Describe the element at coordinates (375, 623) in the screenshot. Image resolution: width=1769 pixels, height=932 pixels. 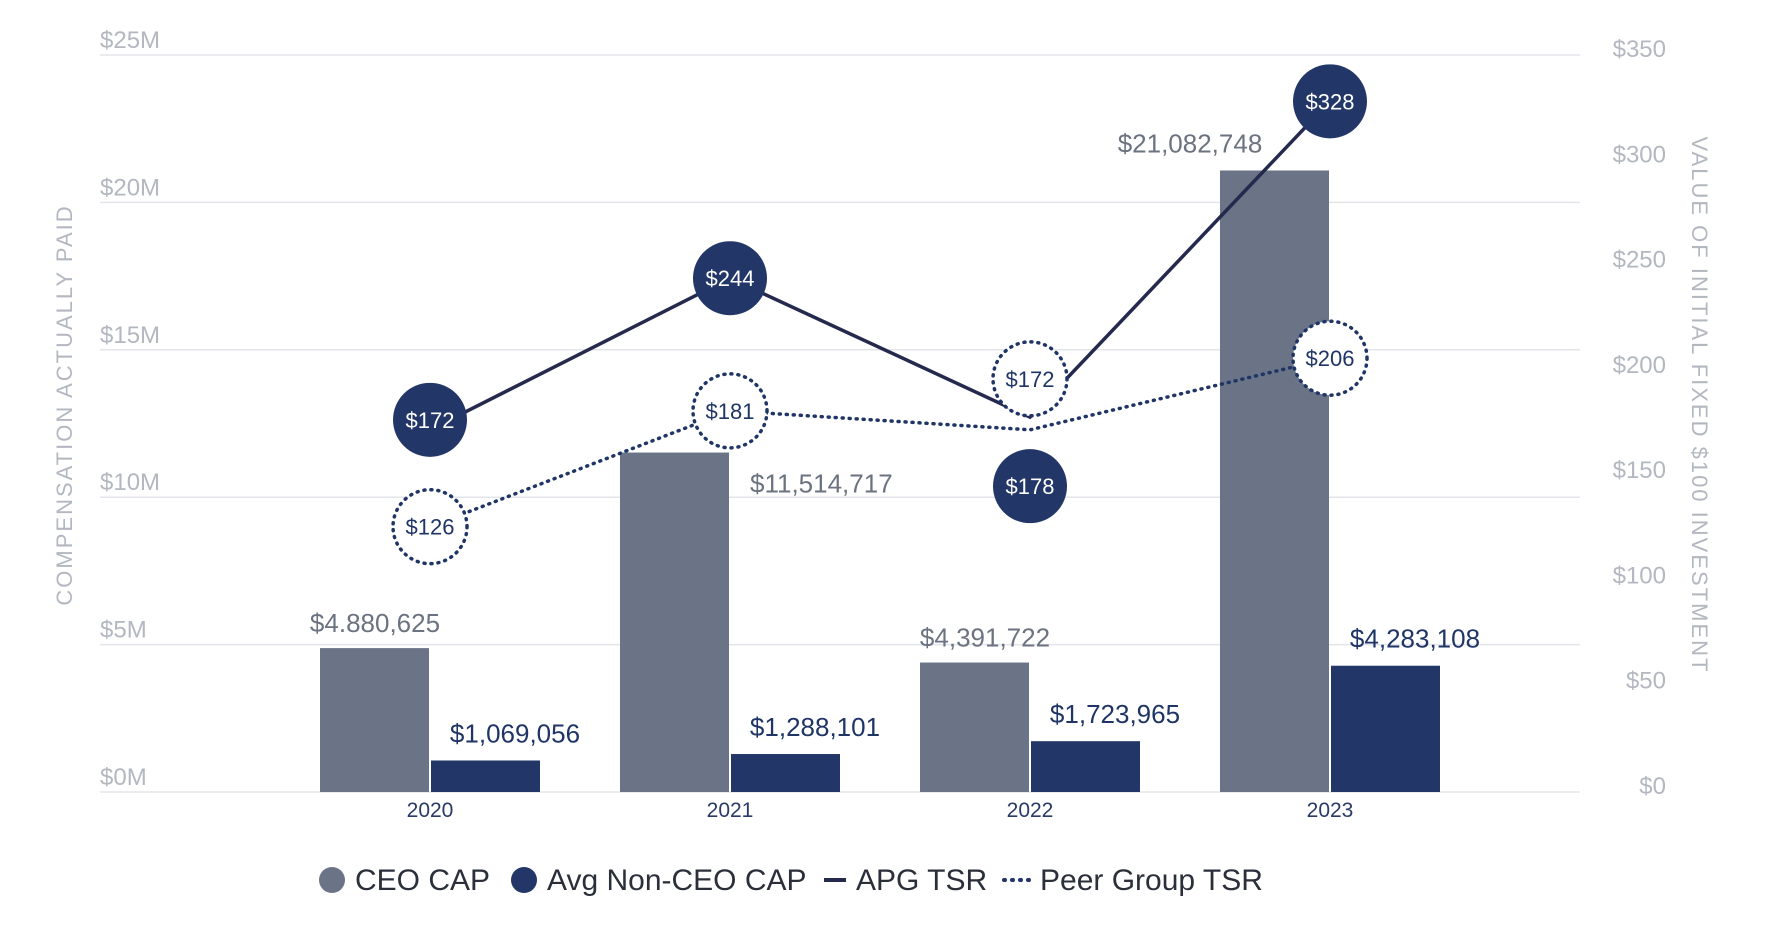
I see `ceo-cap-value-label: $4.880,625` at that location.